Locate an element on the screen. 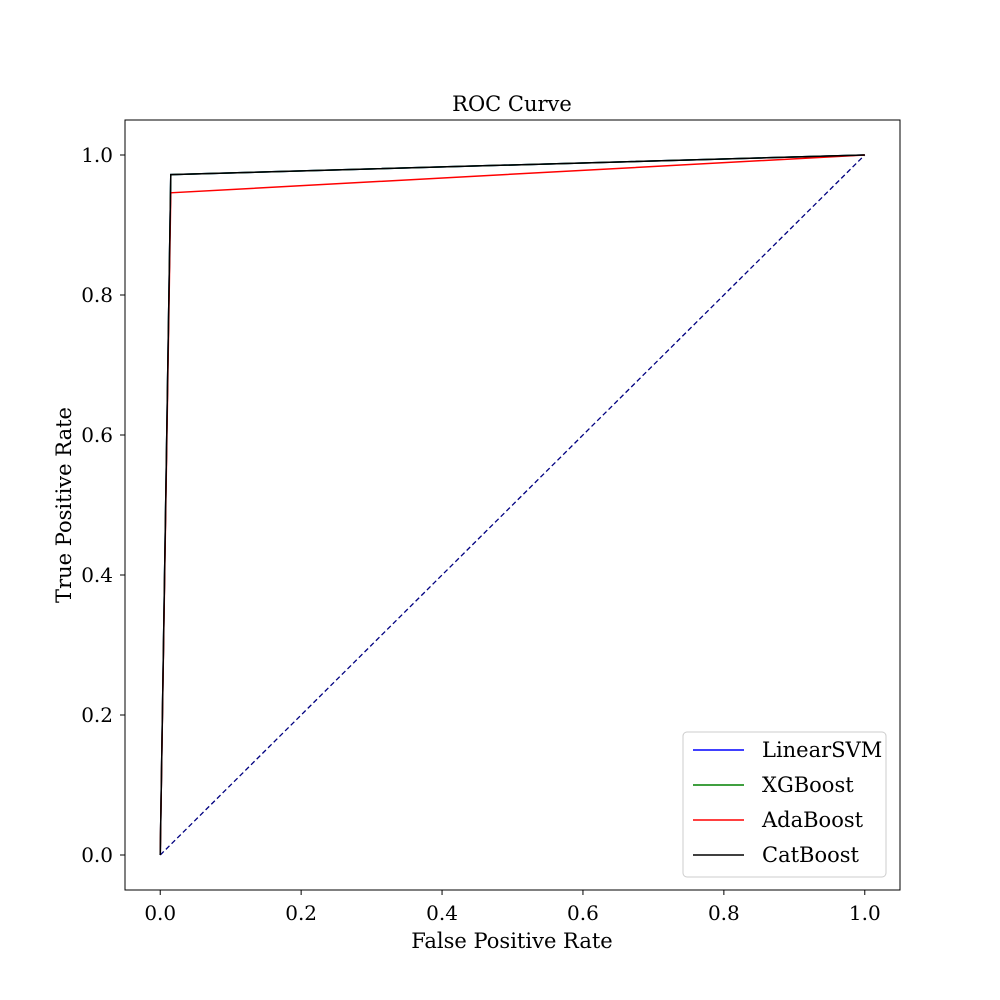 This screenshot has height=1000, width=1000. y-tick-label: 0.6 is located at coordinates (97, 435).